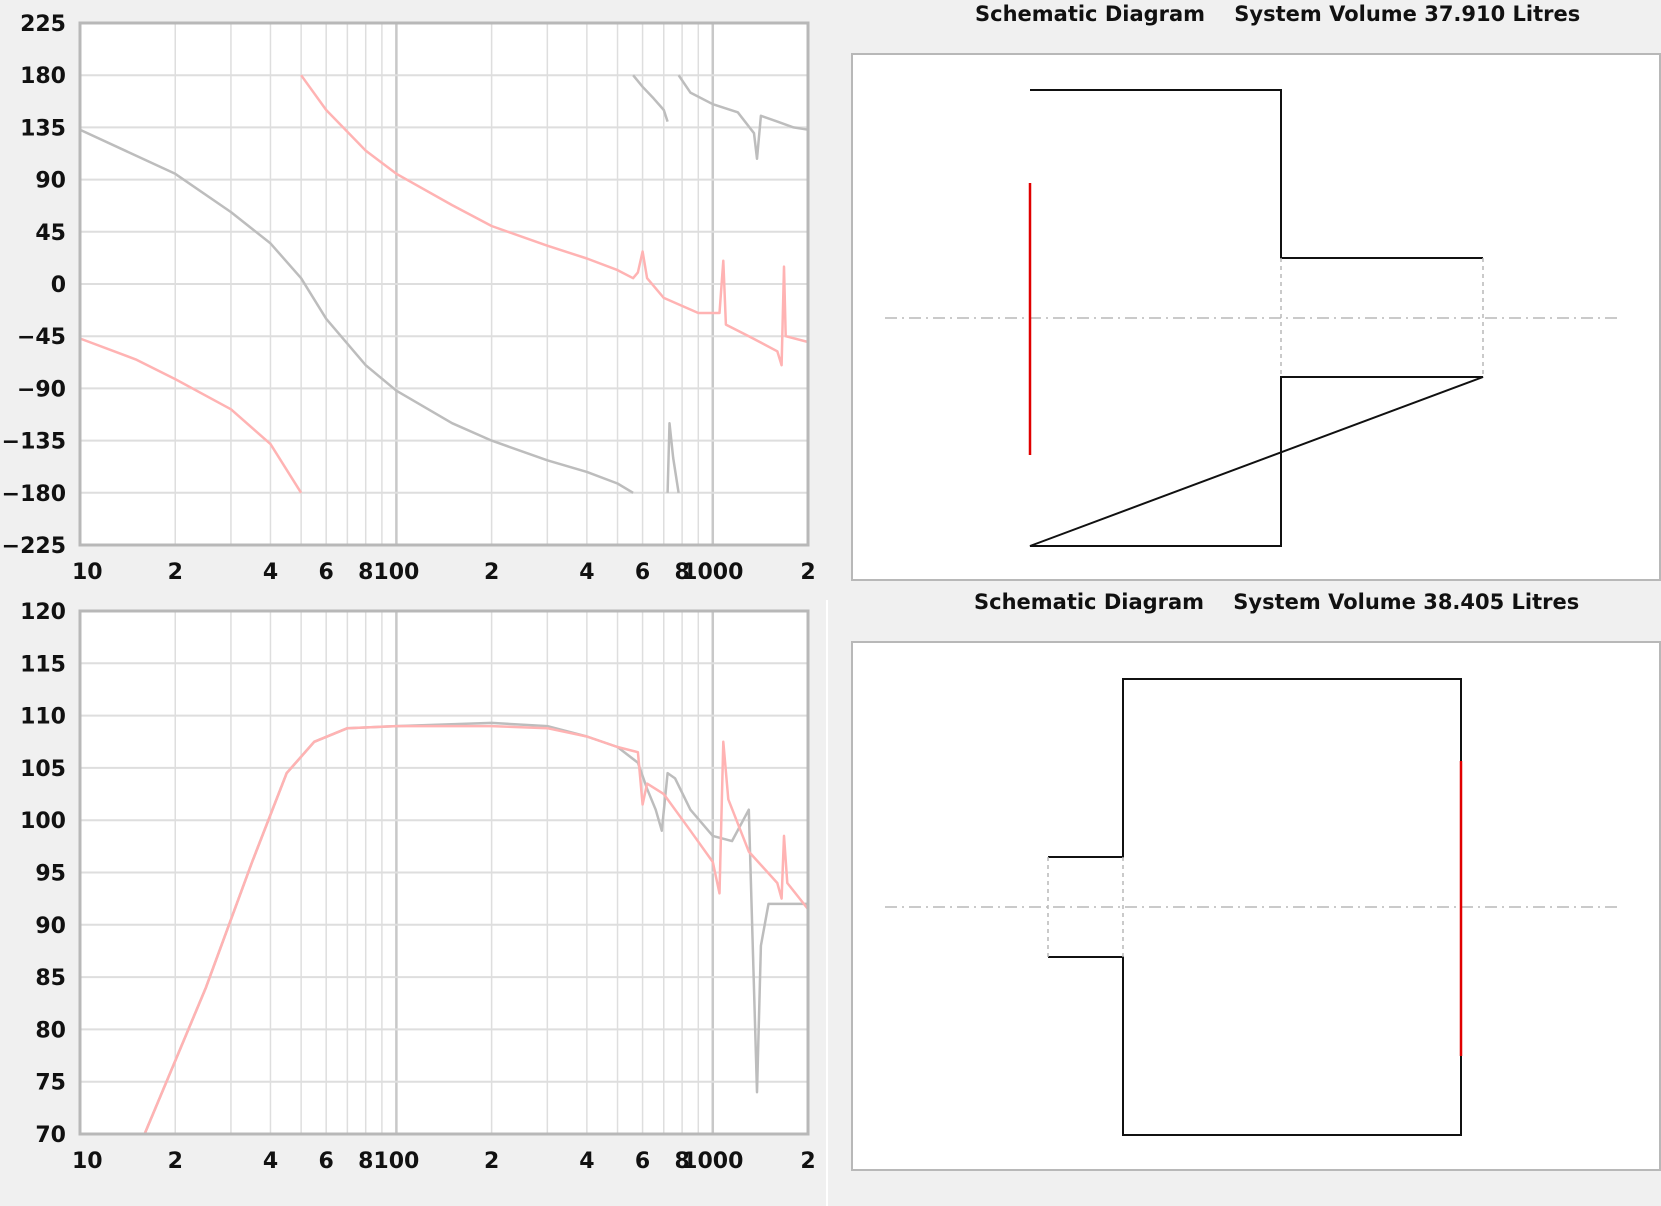  Describe the element at coordinates (43, 612) in the screenshot. I see `spl-y-tick-label: 120` at that location.